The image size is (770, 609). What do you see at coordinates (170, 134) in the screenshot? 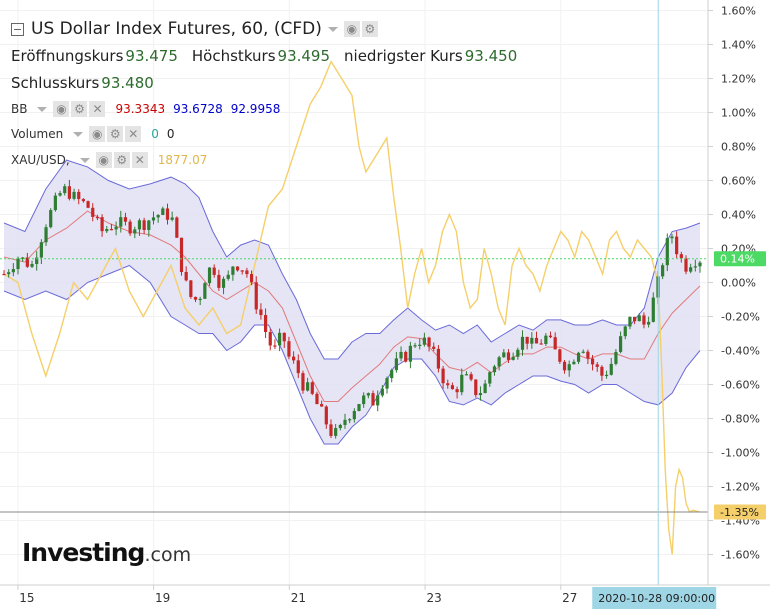
I see `volume-value-2: 0` at bounding box center [170, 134].